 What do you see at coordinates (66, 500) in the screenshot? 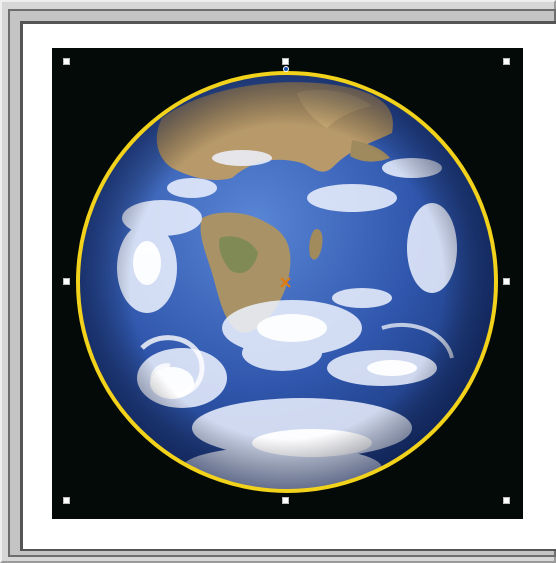
I see `resize-handle-bottom-left` at bounding box center [66, 500].